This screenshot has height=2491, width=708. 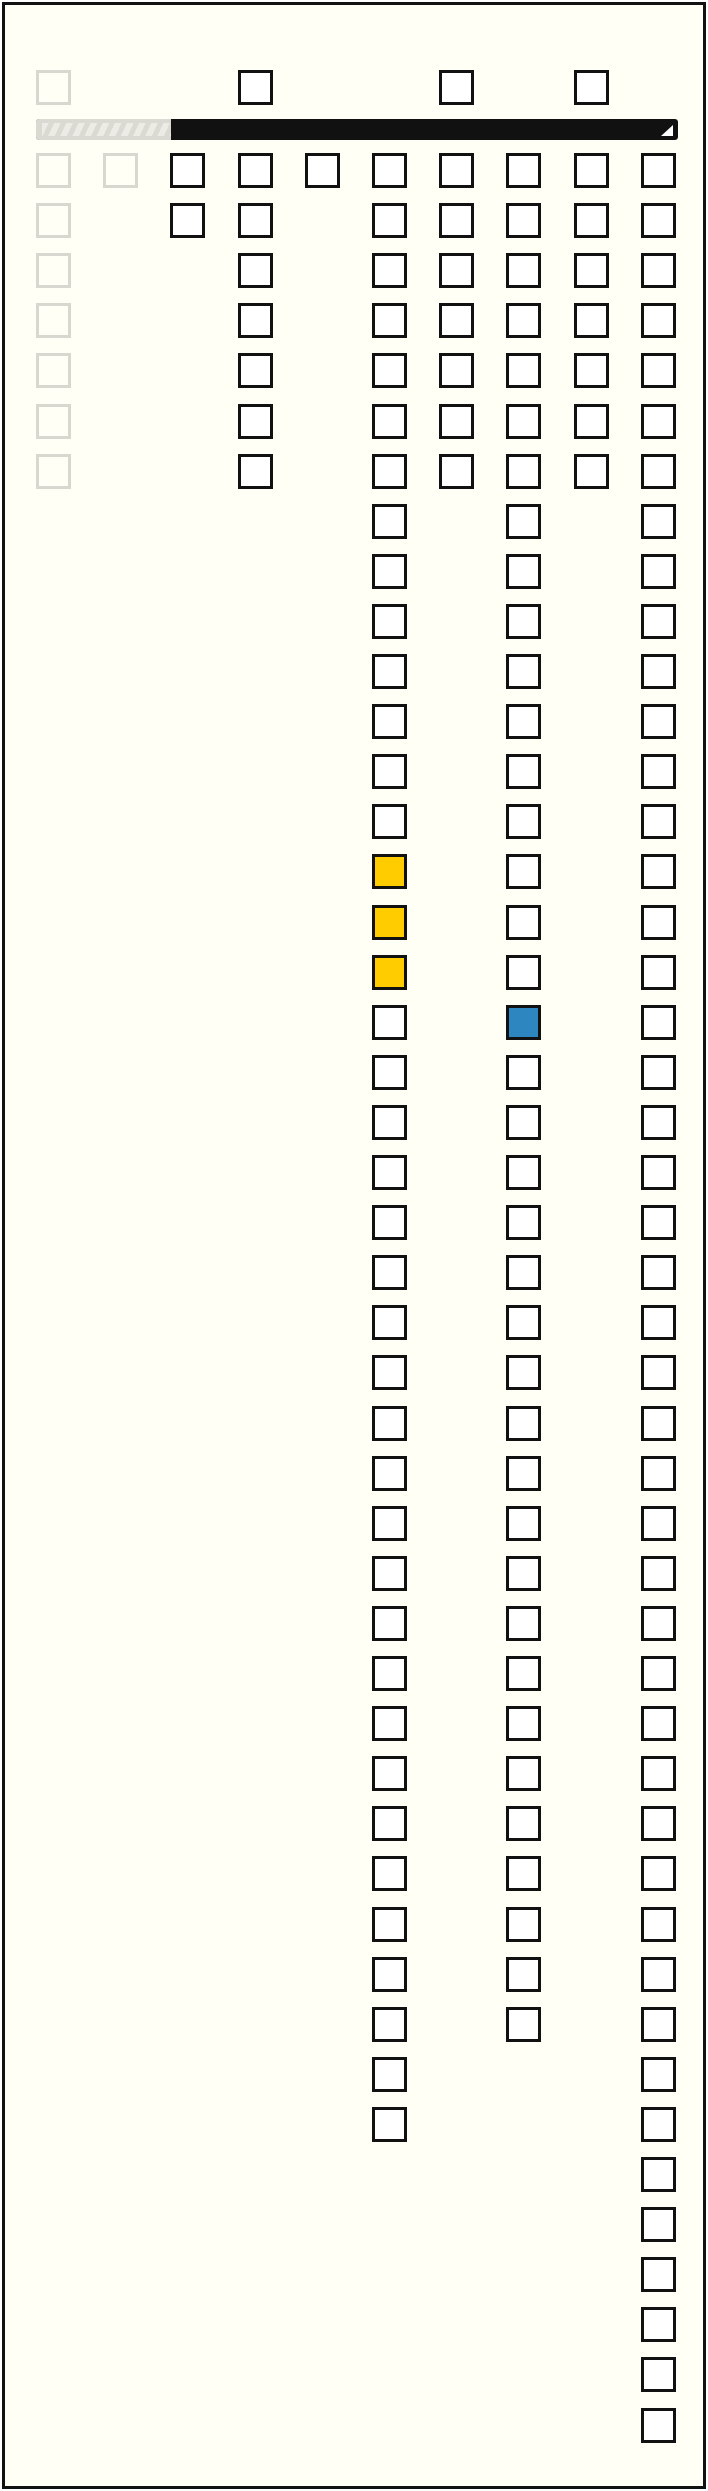 I want to click on highlighted-cell-blue, so click(x=523, y=1022).